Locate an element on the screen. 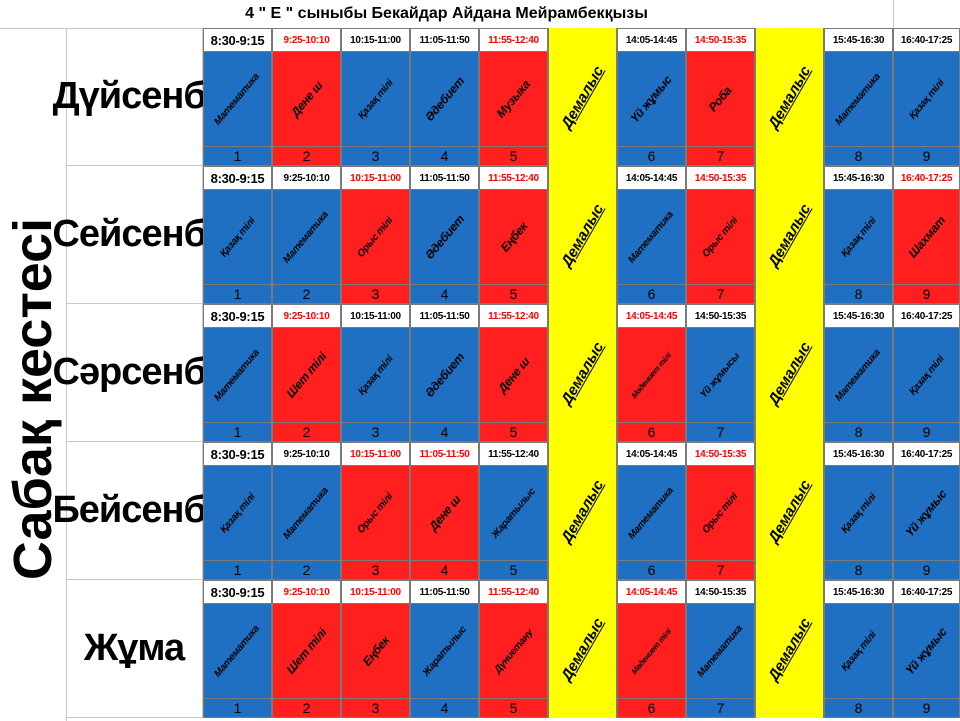 This screenshot has width=960, height=721. lesson-cell: 11:55-12:40 Дүниетану 5 is located at coordinates (513, 649).